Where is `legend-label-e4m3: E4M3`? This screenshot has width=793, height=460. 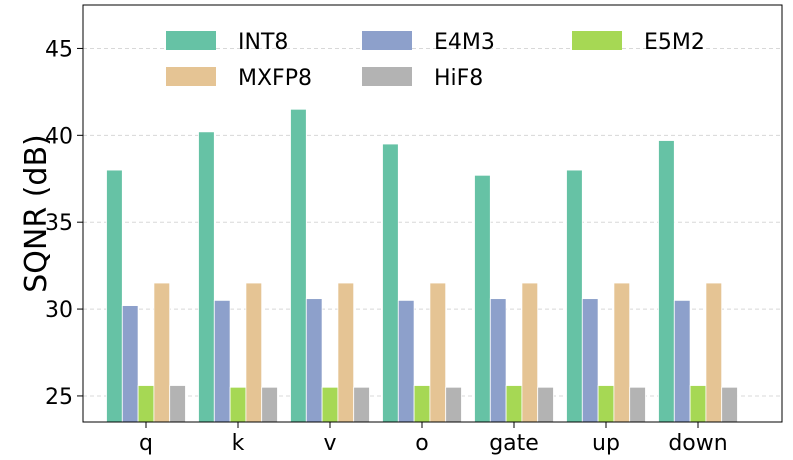
legend-label-e4m3: E4M3 is located at coordinates (464, 42).